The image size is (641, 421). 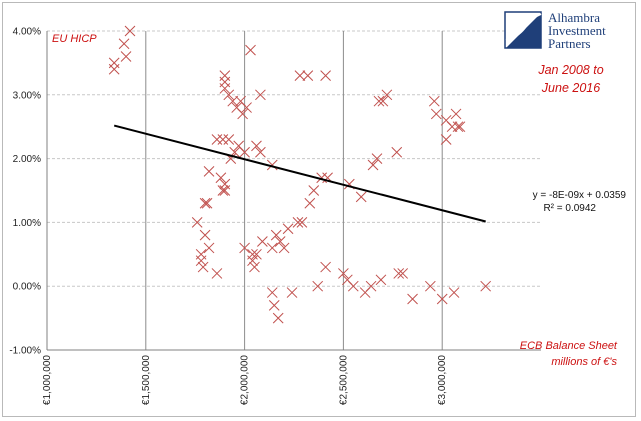 What do you see at coordinates (27, 159) in the screenshot?
I see `y-tick-label: 2.00%` at bounding box center [27, 159].